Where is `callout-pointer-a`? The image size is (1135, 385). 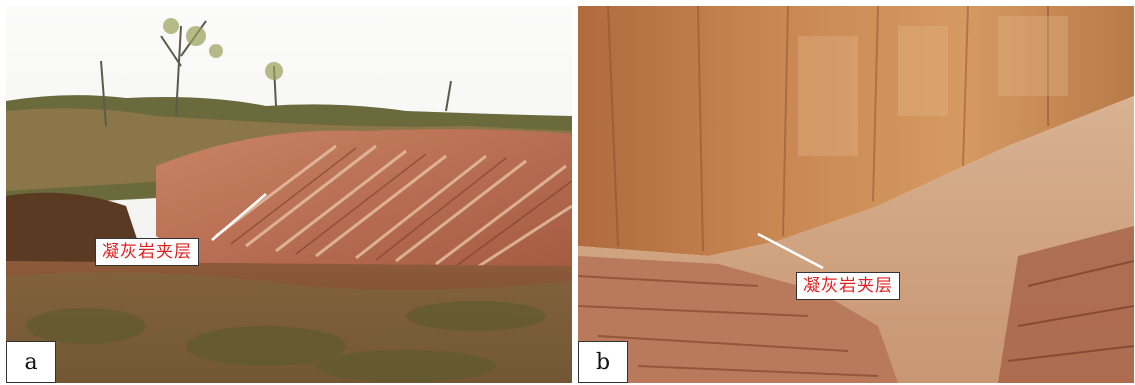
callout-pointer-a is located at coordinates (239, 217).